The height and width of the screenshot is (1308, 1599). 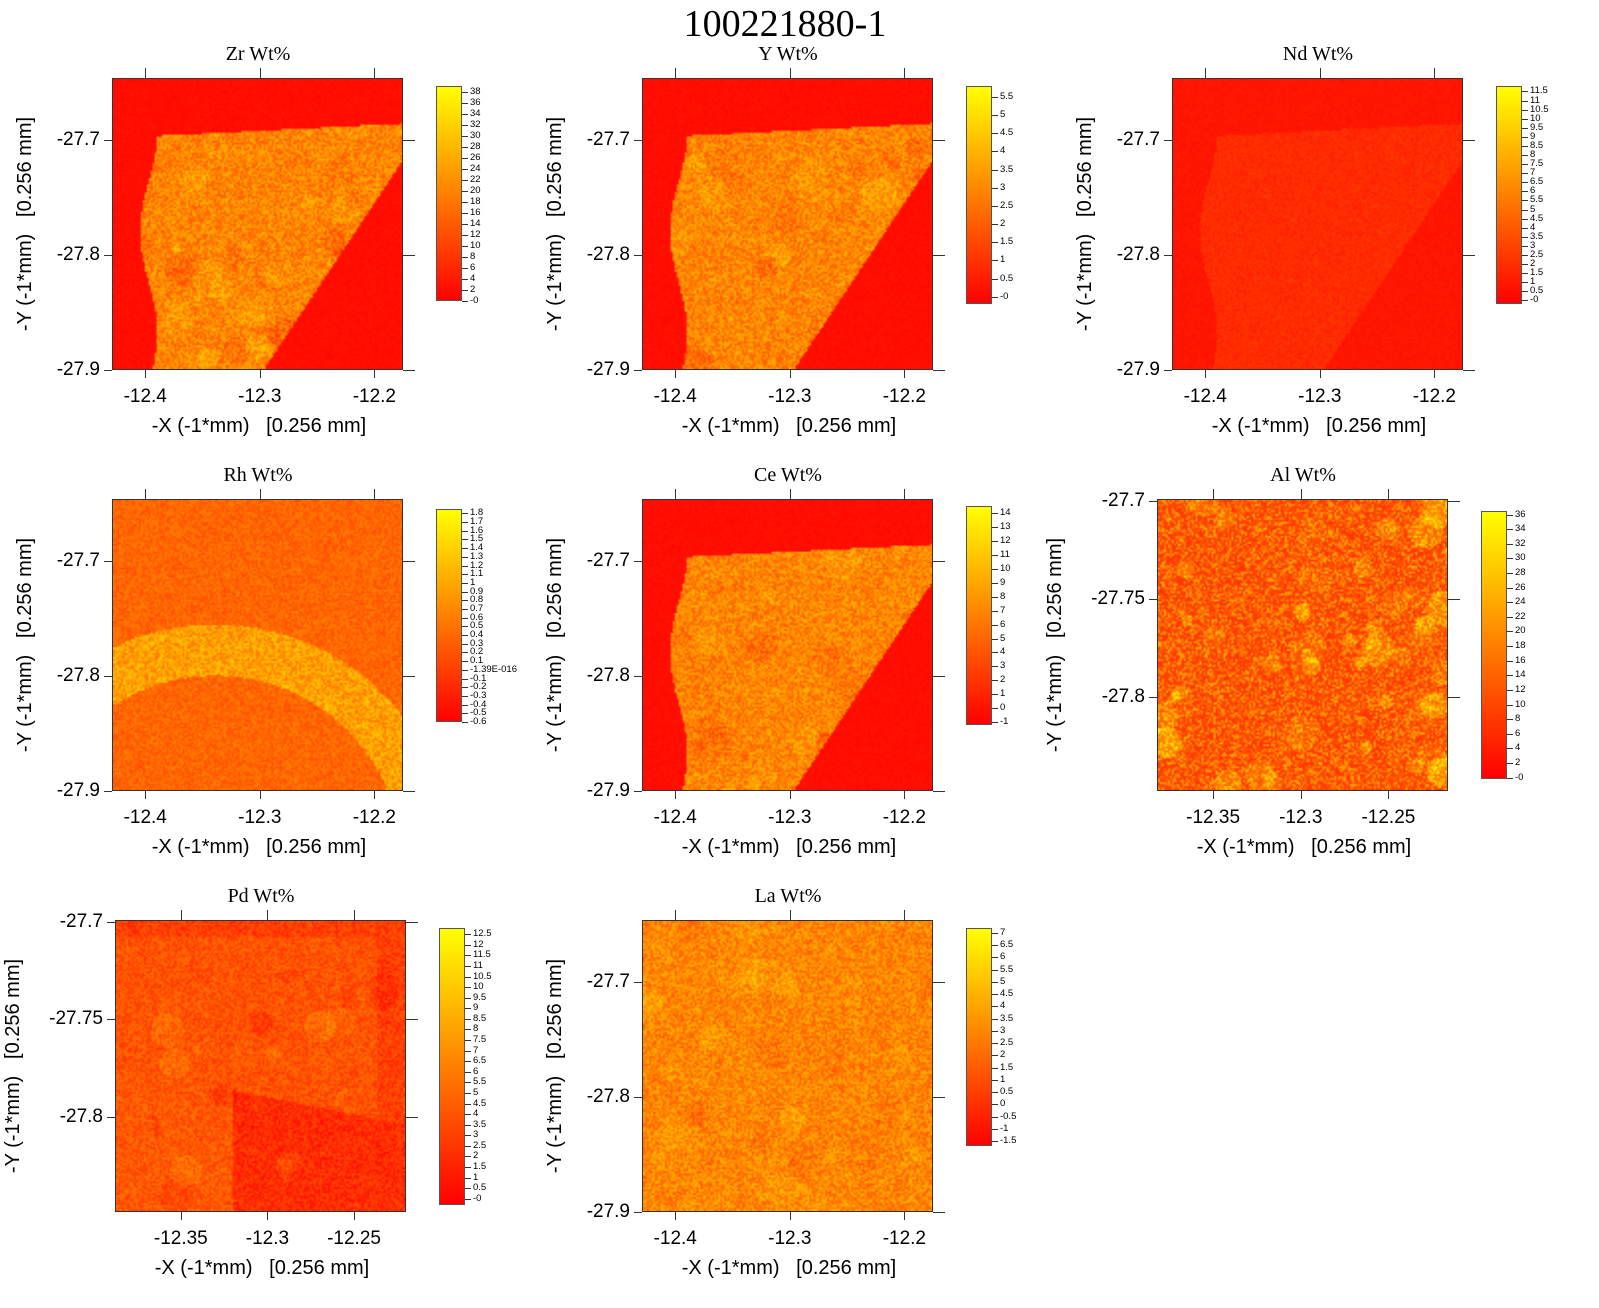 I want to click on colorbar-tick-label: 4.5, so click(x=1537, y=218).